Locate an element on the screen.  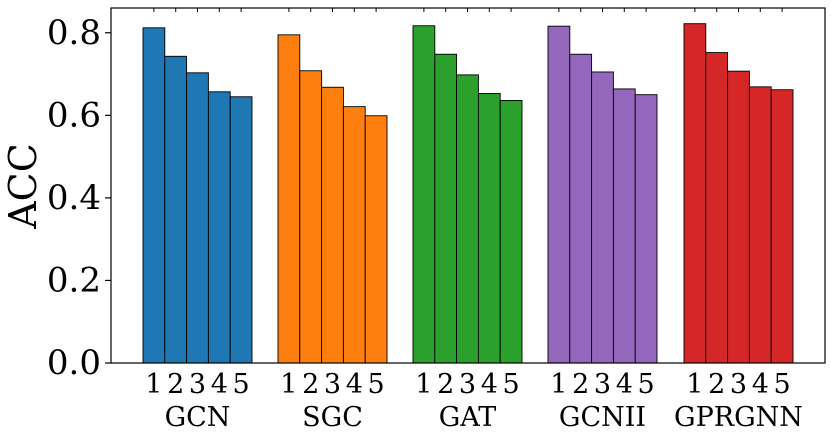
sub-label-gat-2: 2 is located at coordinates (445, 384).